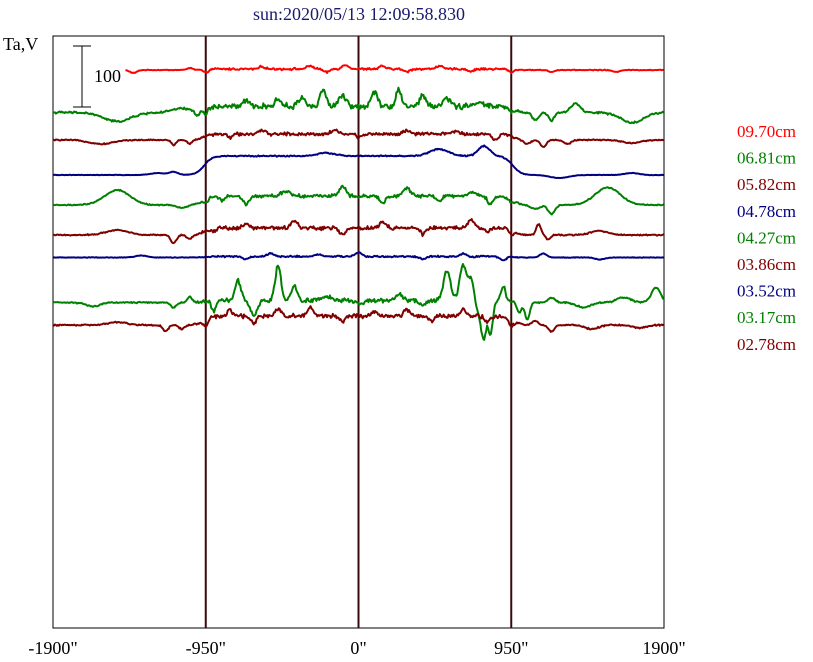  I want to click on legend-entry: 06.81cm, so click(766, 158).